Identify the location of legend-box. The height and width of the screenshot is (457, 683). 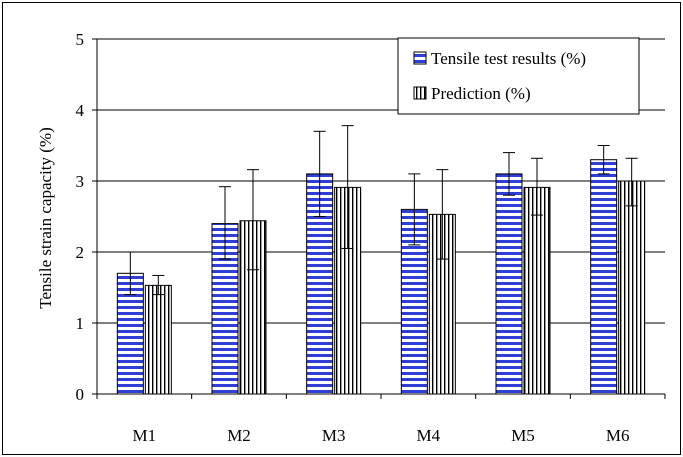
(518, 76).